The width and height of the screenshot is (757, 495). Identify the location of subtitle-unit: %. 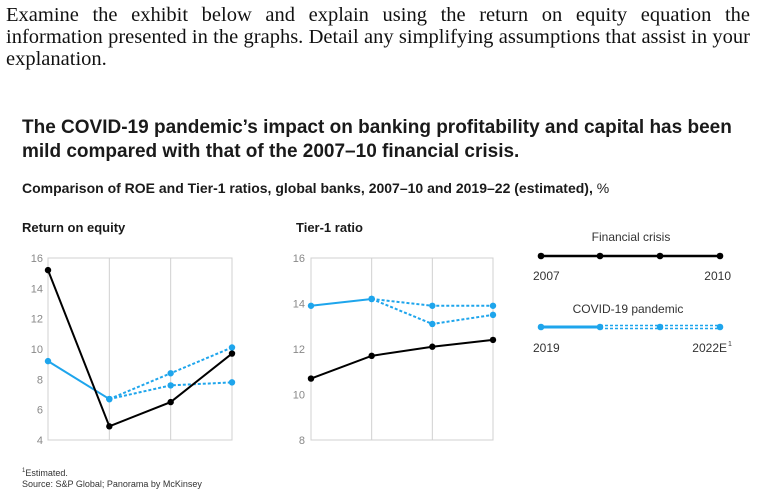
(603, 188).